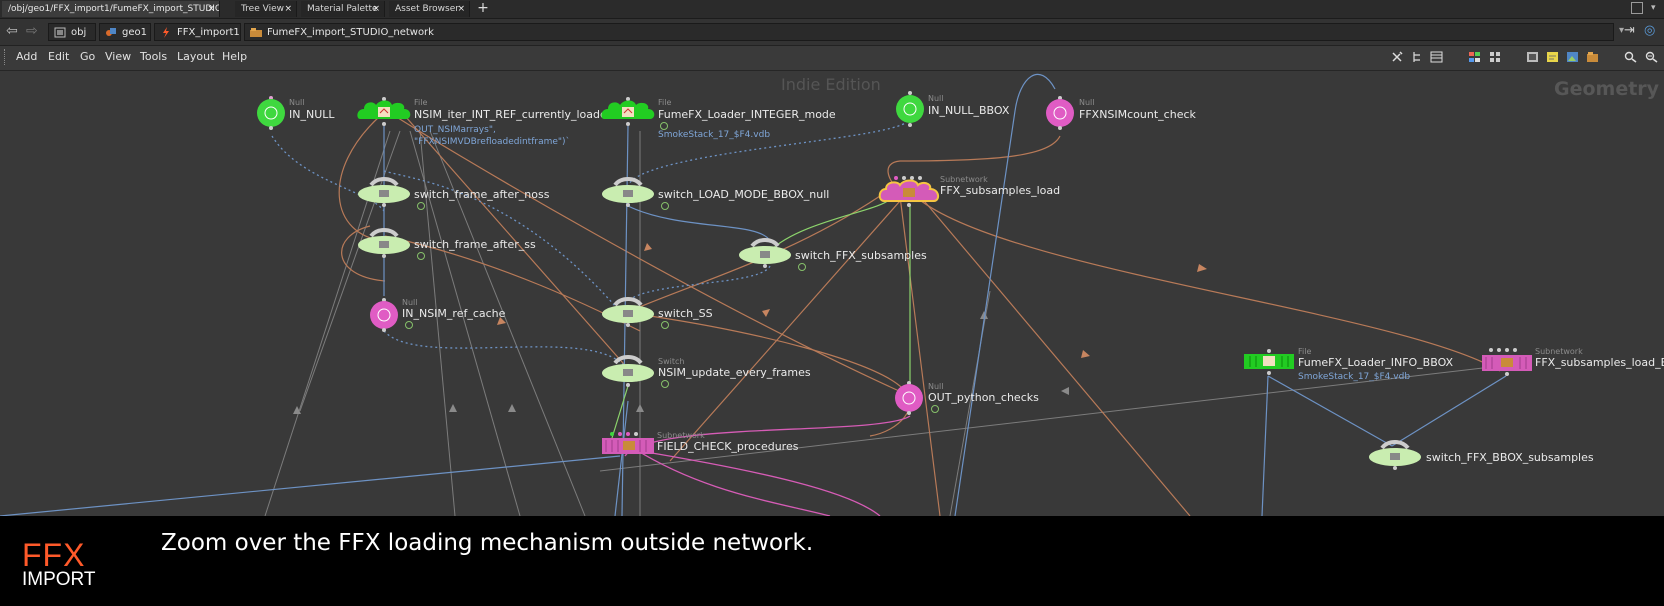 This screenshot has width=1664, height=606. I want to click on pin-icon: ⇥, so click(1629, 30).